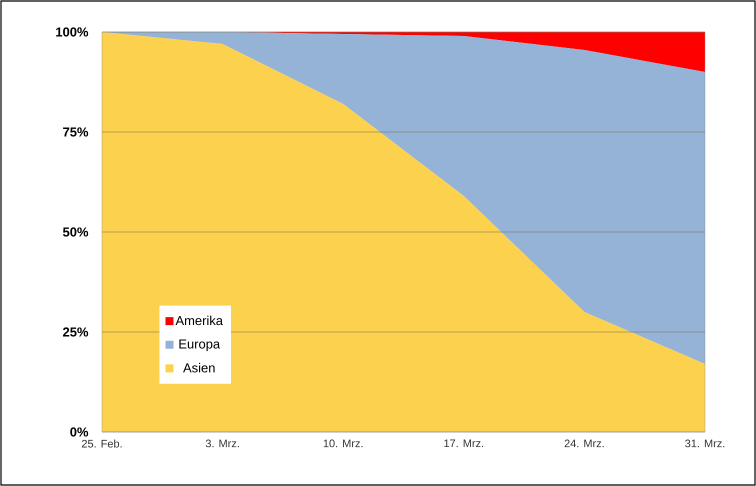 Image resolution: width=756 pixels, height=486 pixels. What do you see at coordinates (72, 32) in the screenshot?
I see `y-tick-label: 100%` at bounding box center [72, 32].